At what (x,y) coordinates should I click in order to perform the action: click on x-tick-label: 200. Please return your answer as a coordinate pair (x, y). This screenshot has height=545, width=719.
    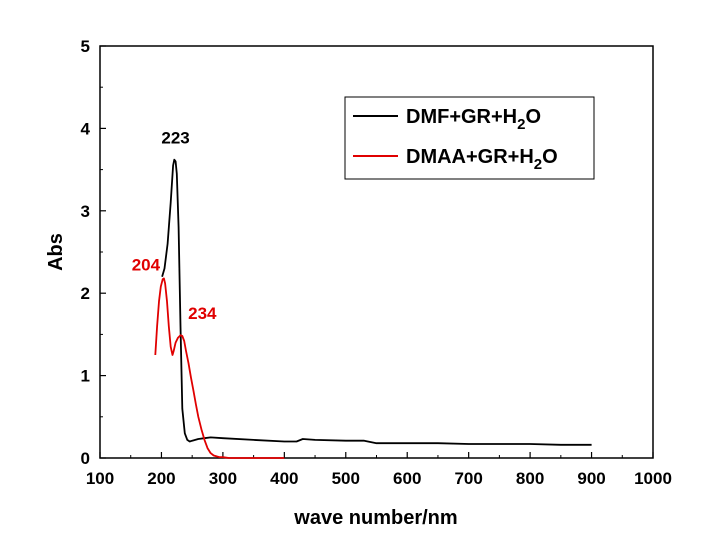
    Looking at the image, I should click on (161, 478).